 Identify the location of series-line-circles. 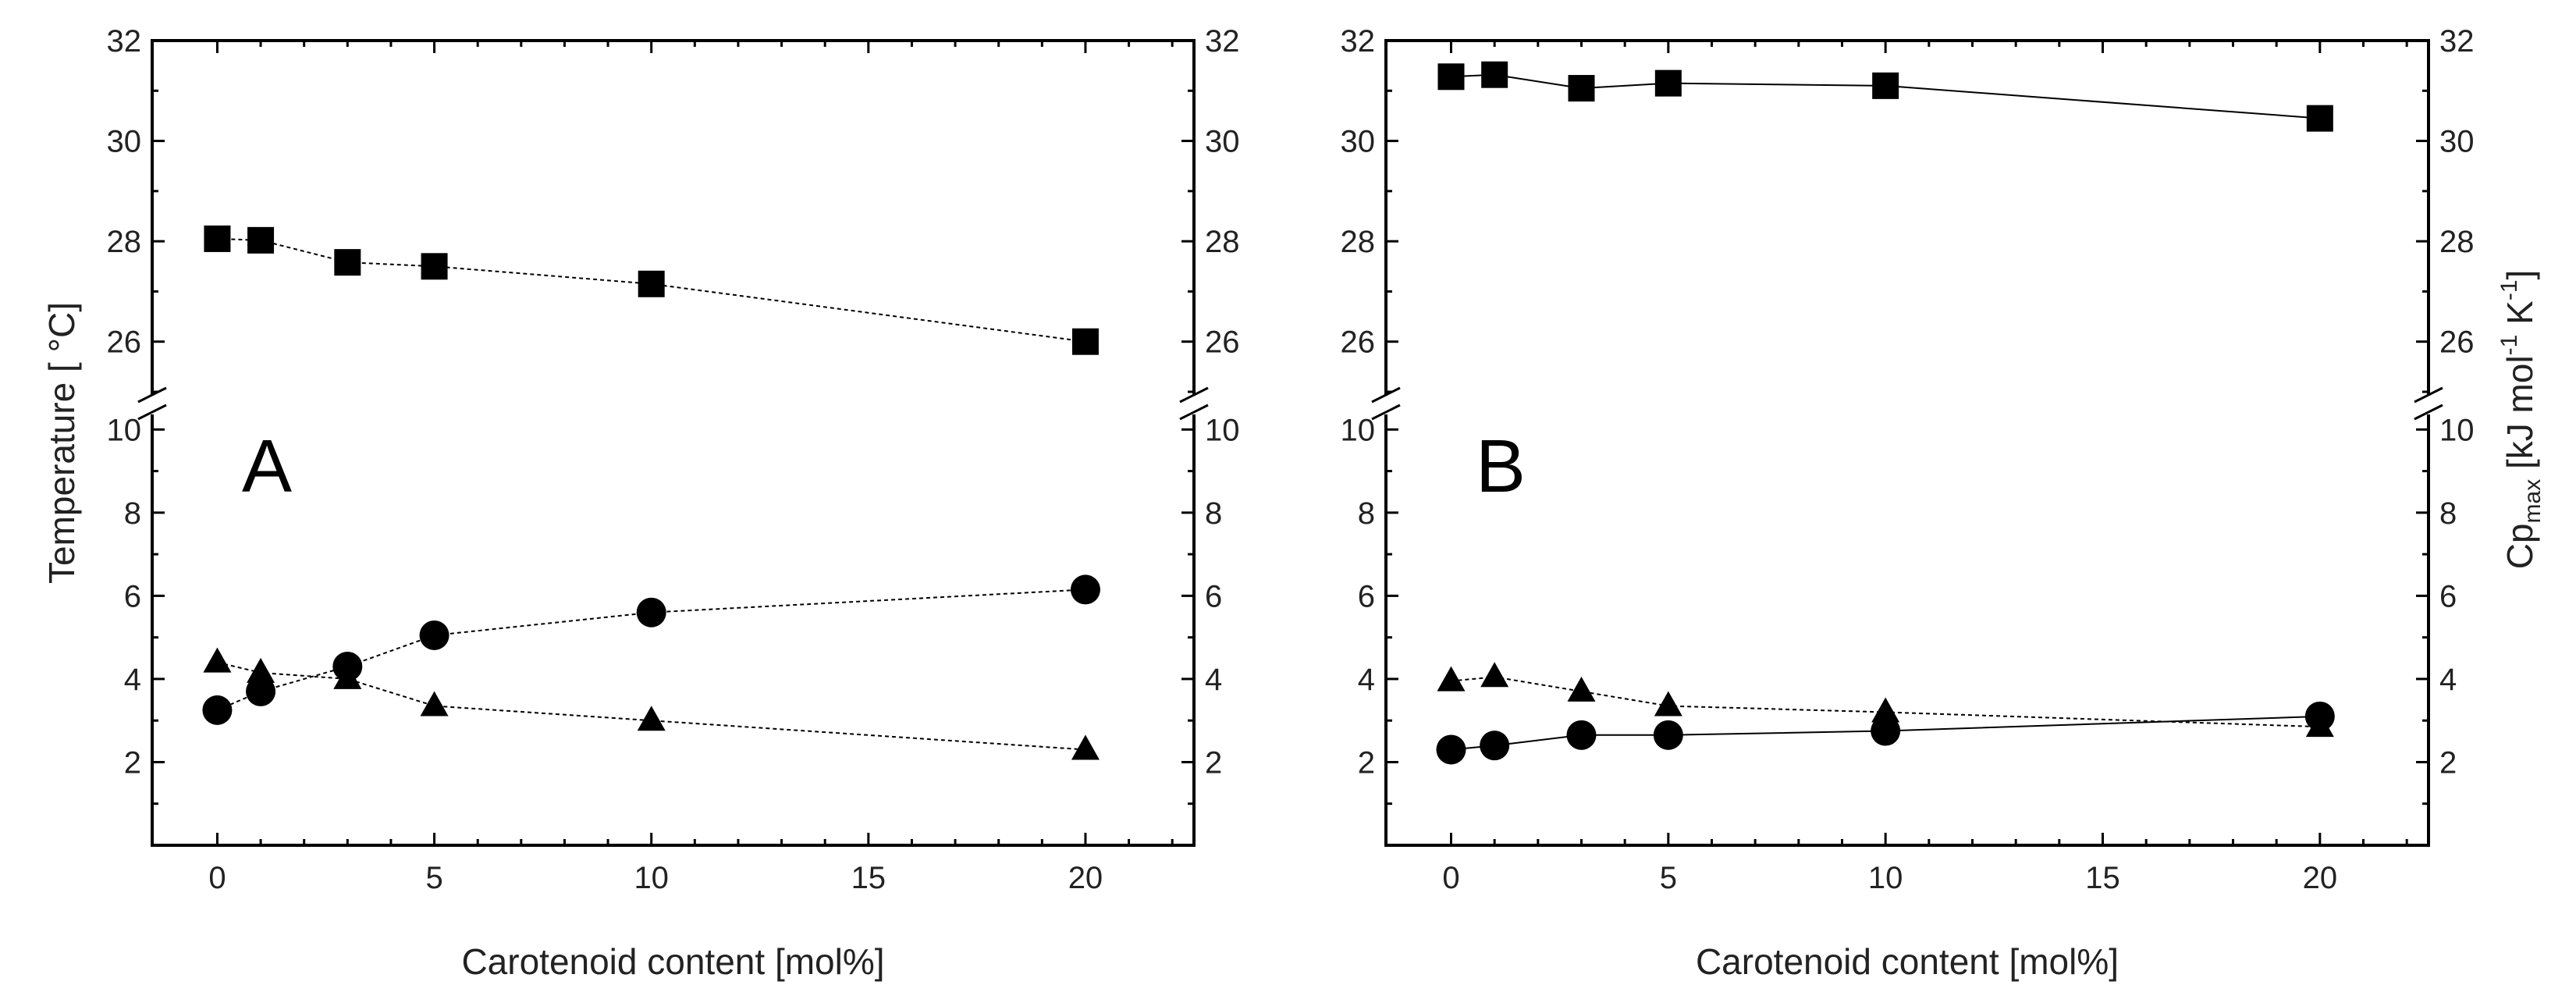
(651, 649).